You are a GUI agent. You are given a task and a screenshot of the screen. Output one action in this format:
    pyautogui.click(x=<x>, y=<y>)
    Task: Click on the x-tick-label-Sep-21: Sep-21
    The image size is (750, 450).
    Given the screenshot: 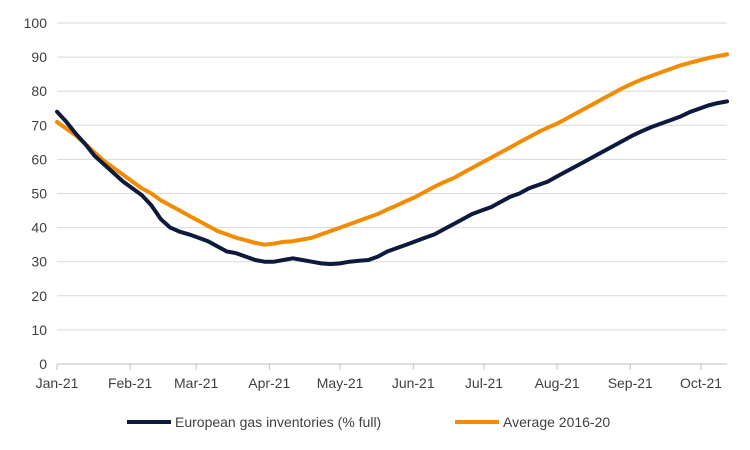 What is the action you would take?
    pyautogui.click(x=630, y=383)
    